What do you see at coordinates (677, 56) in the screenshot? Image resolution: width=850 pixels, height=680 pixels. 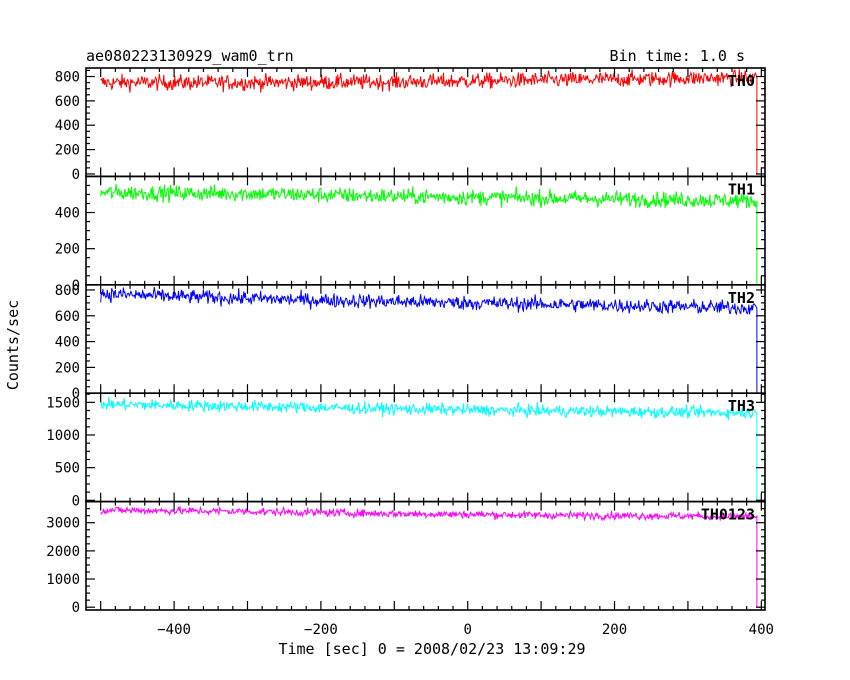 I see `chart-subtitle: Bin time: 1.0 s` at bounding box center [677, 56].